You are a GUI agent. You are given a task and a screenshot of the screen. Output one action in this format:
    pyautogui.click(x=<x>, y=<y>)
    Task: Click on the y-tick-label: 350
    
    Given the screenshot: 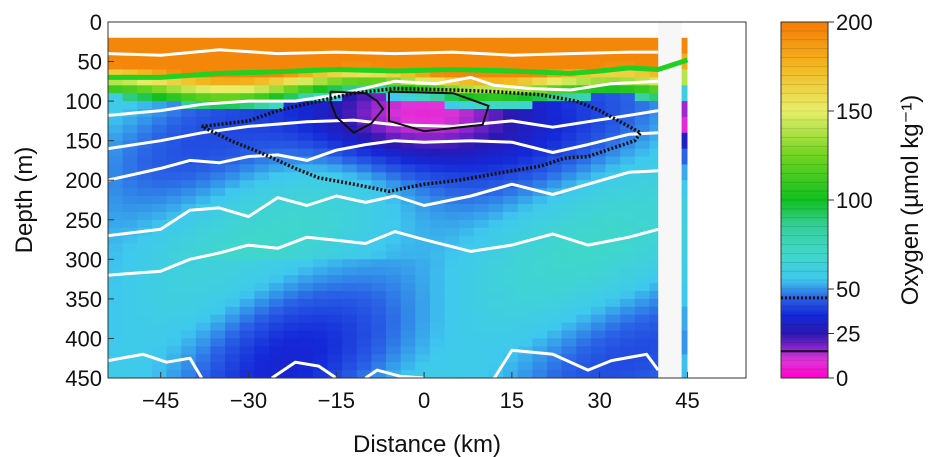 What is the action you would take?
    pyautogui.click(x=83, y=299)
    